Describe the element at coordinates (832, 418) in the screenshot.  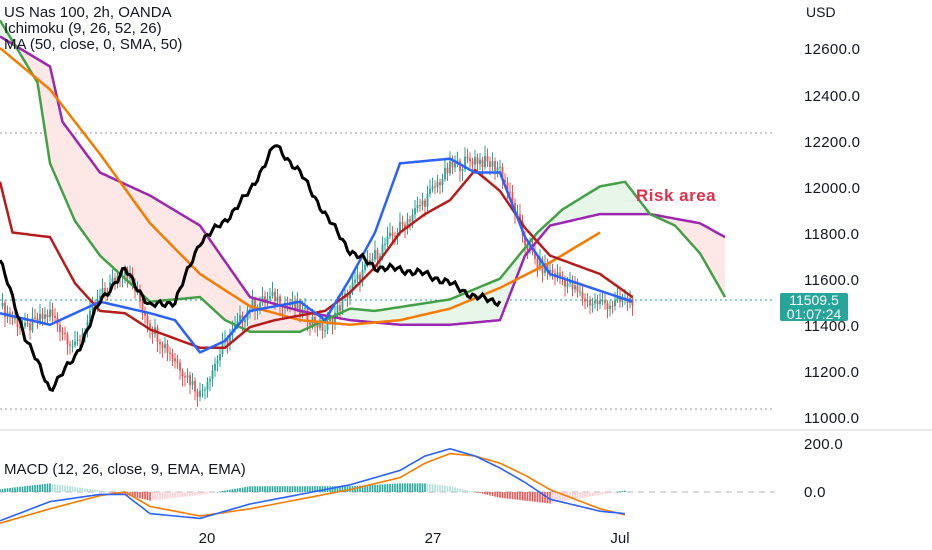
I see `price-tick: 11000.0` at that location.